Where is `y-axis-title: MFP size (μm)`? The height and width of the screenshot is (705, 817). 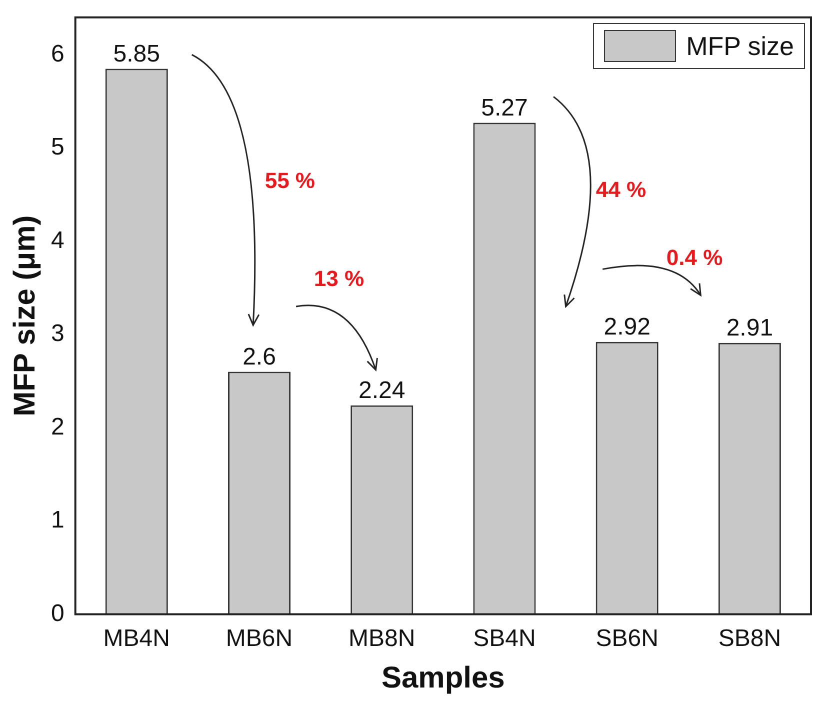 y-axis-title: MFP size (μm) is located at coordinates (25, 315).